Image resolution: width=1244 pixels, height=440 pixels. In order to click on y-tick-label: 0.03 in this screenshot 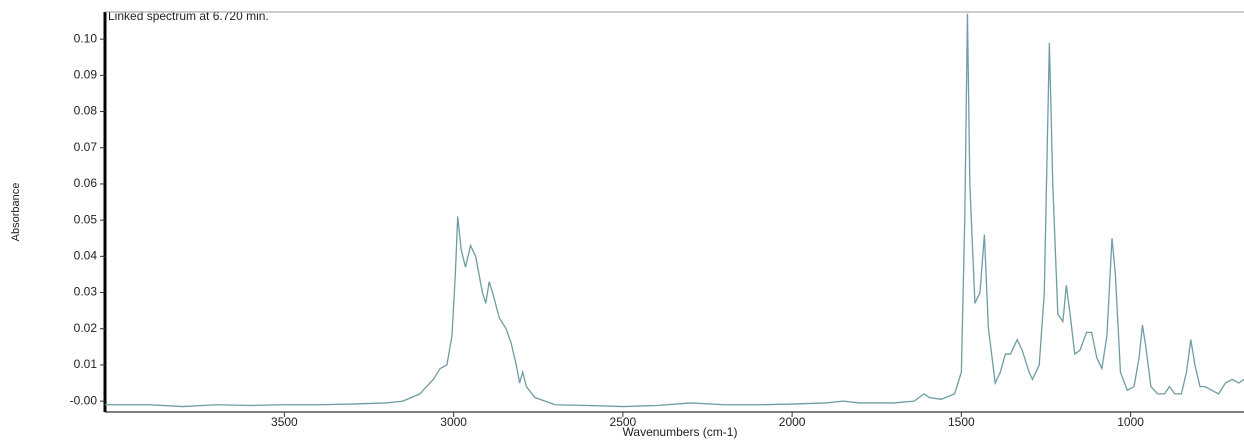, I will do `click(86, 292)`.